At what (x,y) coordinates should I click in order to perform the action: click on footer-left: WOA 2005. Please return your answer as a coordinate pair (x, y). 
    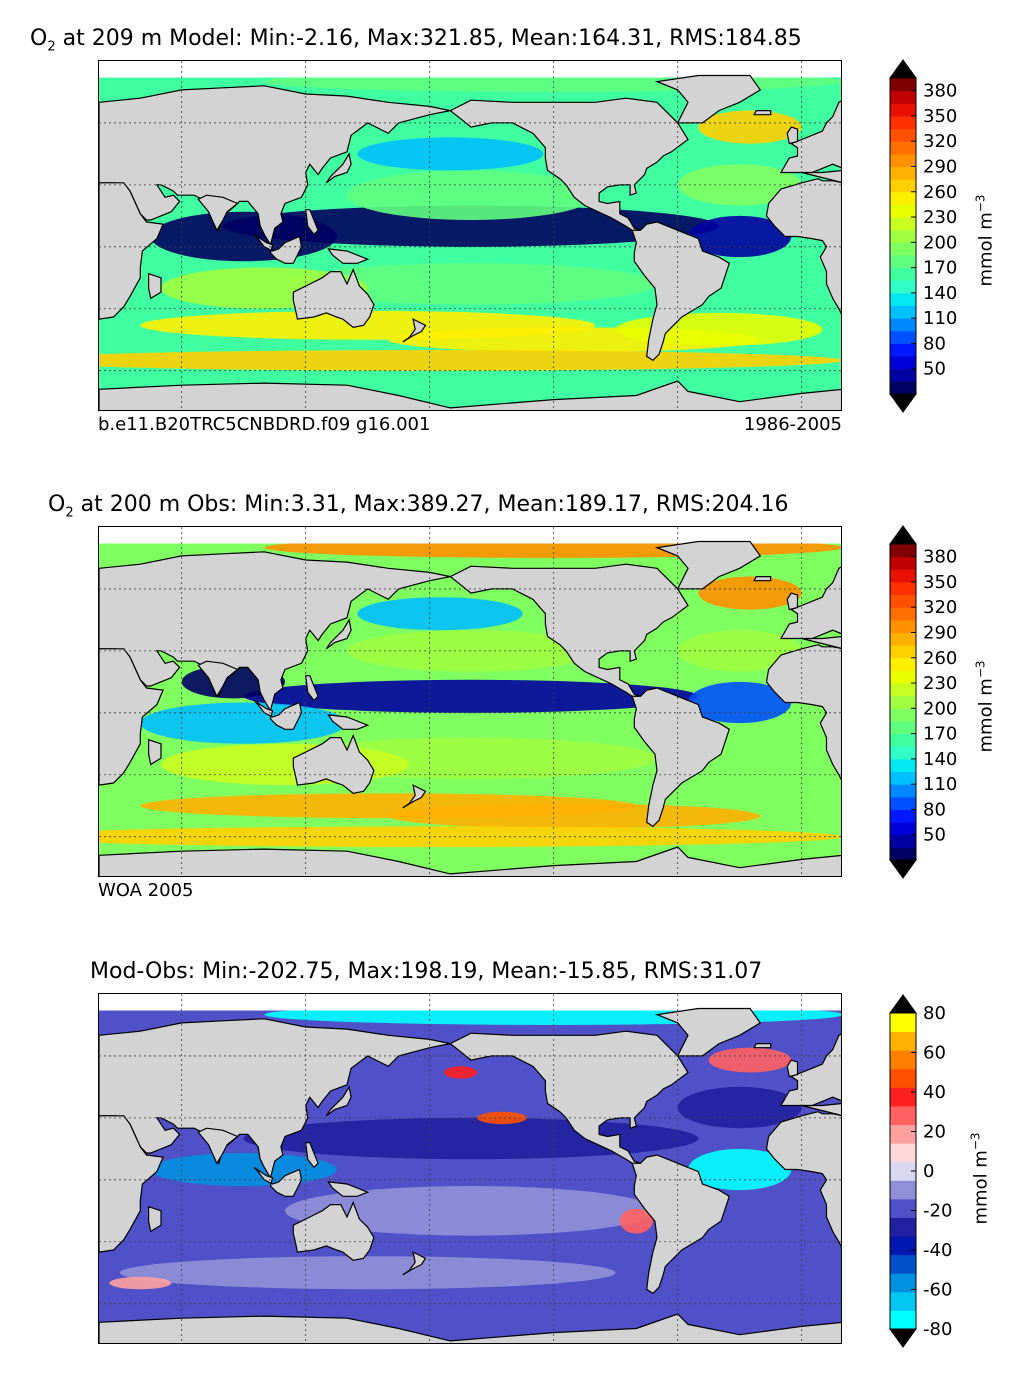
    Looking at the image, I should click on (146, 890).